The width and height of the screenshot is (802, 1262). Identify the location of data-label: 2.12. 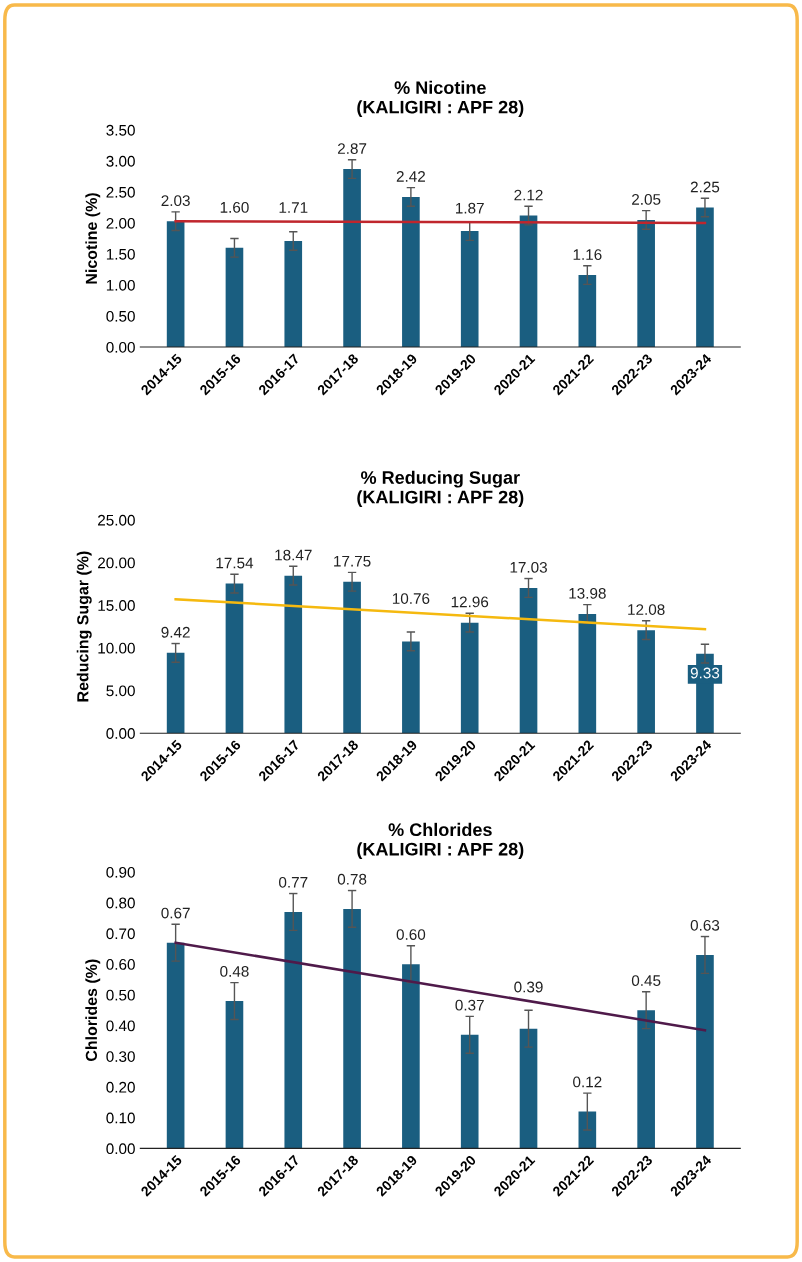
(528, 195).